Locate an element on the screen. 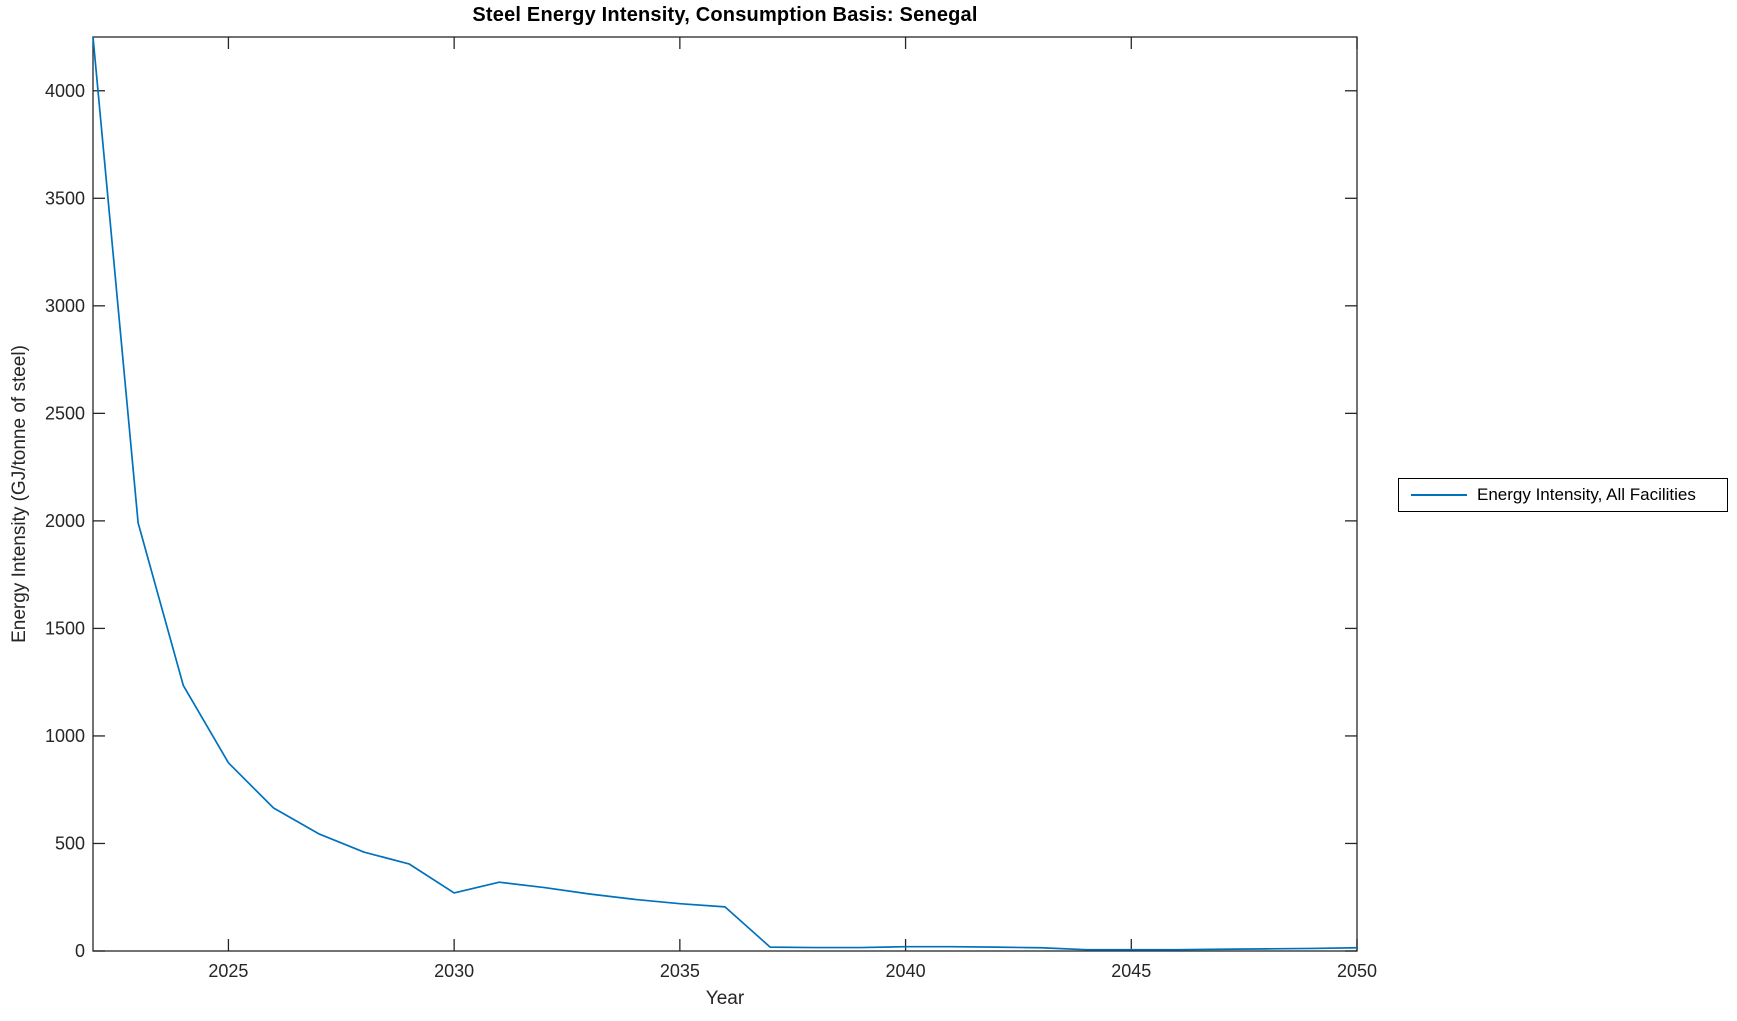  y-tick-label: 500 is located at coordinates (70, 843).